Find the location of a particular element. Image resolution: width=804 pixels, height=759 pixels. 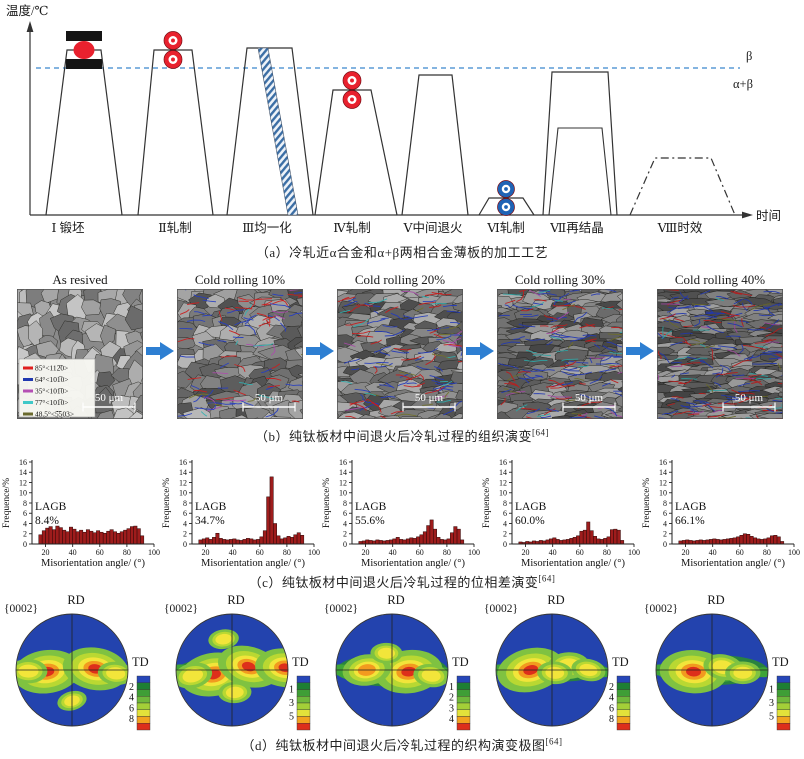

scale-bar-label: 50 μm is located at coordinates (269, 398).